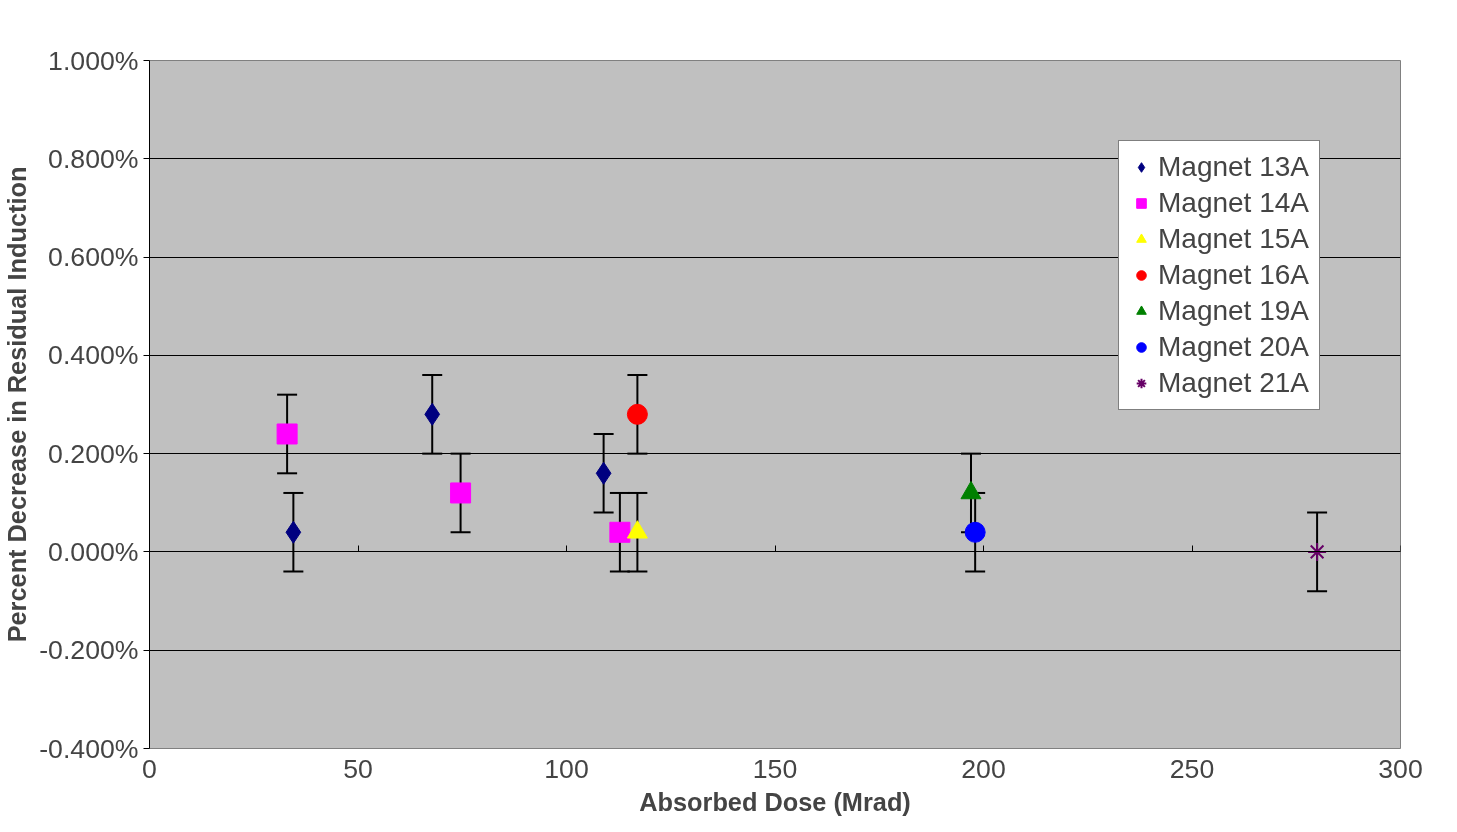 Image resolution: width=1457 pixels, height=832 pixels. I want to click on y-tick-label: 0.800%, so click(93, 158).